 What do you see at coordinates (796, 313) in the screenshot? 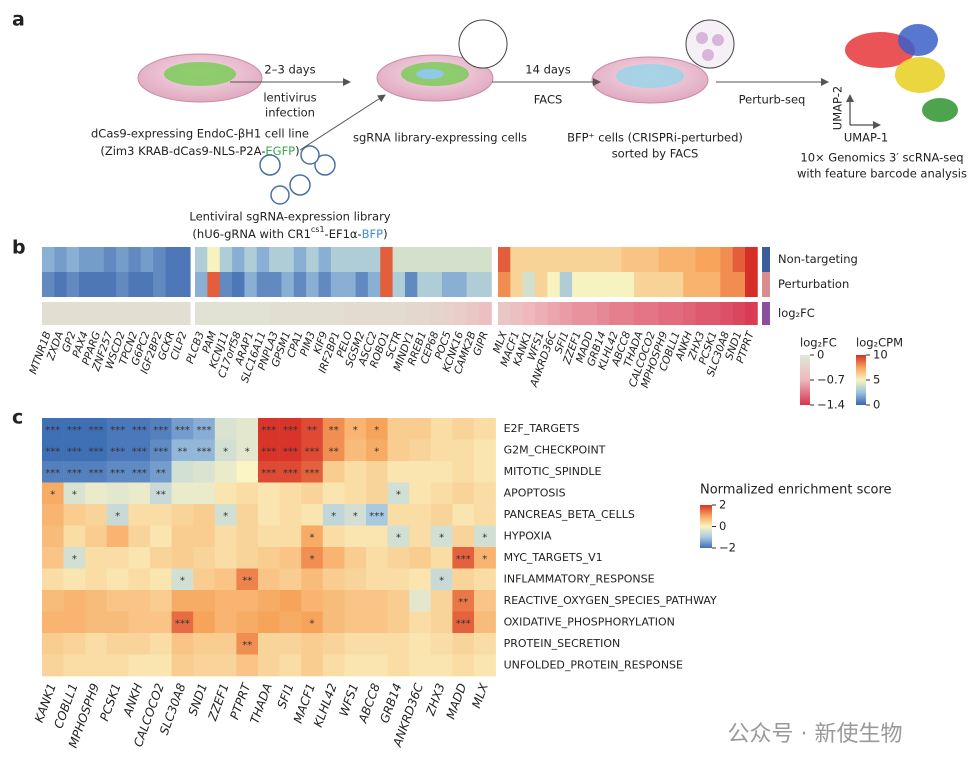
I see `row-label: log₂FC` at bounding box center [796, 313].